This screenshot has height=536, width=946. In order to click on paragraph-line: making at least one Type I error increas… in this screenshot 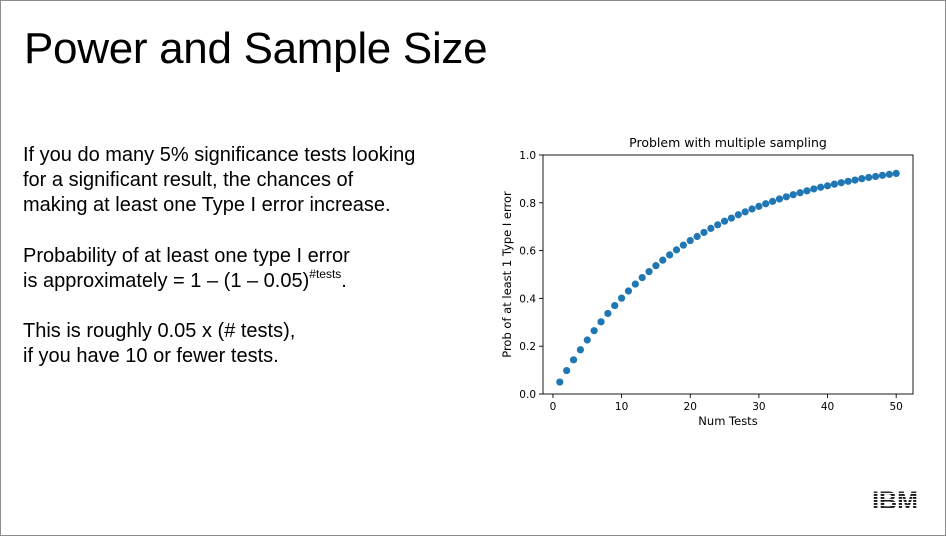, I will do `click(207, 205)`.